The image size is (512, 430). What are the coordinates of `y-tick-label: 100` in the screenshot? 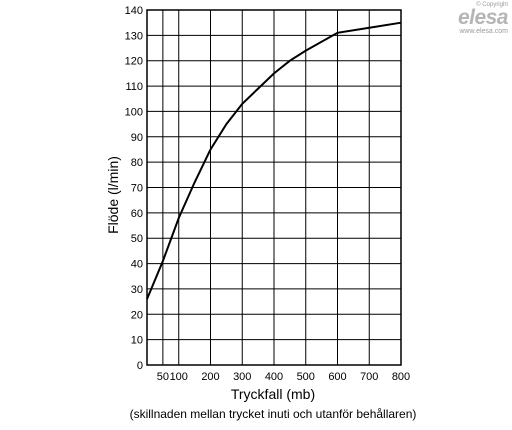 It's located at (134, 112).